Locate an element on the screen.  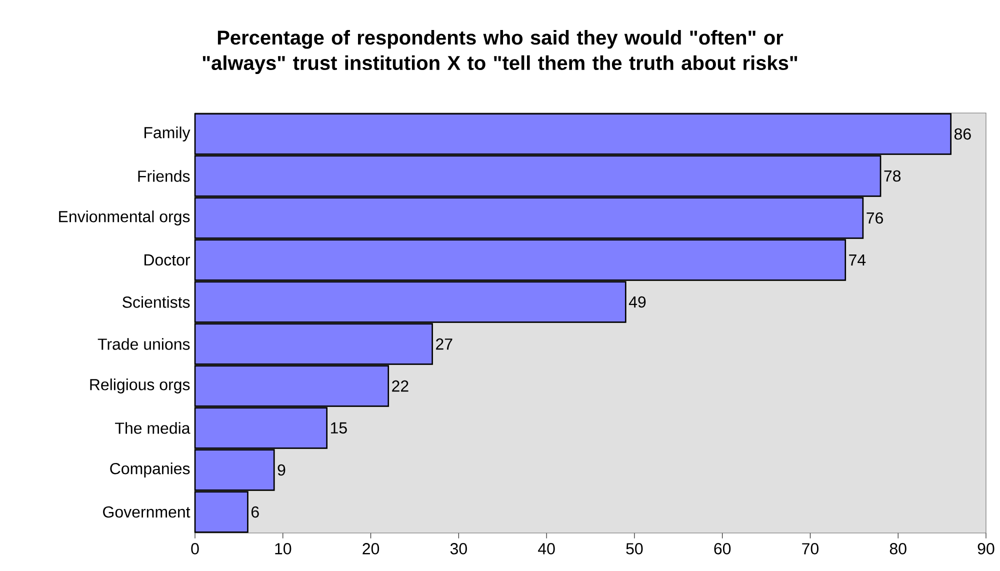
x-tick-label: 30 is located at coordinates (458, 548).